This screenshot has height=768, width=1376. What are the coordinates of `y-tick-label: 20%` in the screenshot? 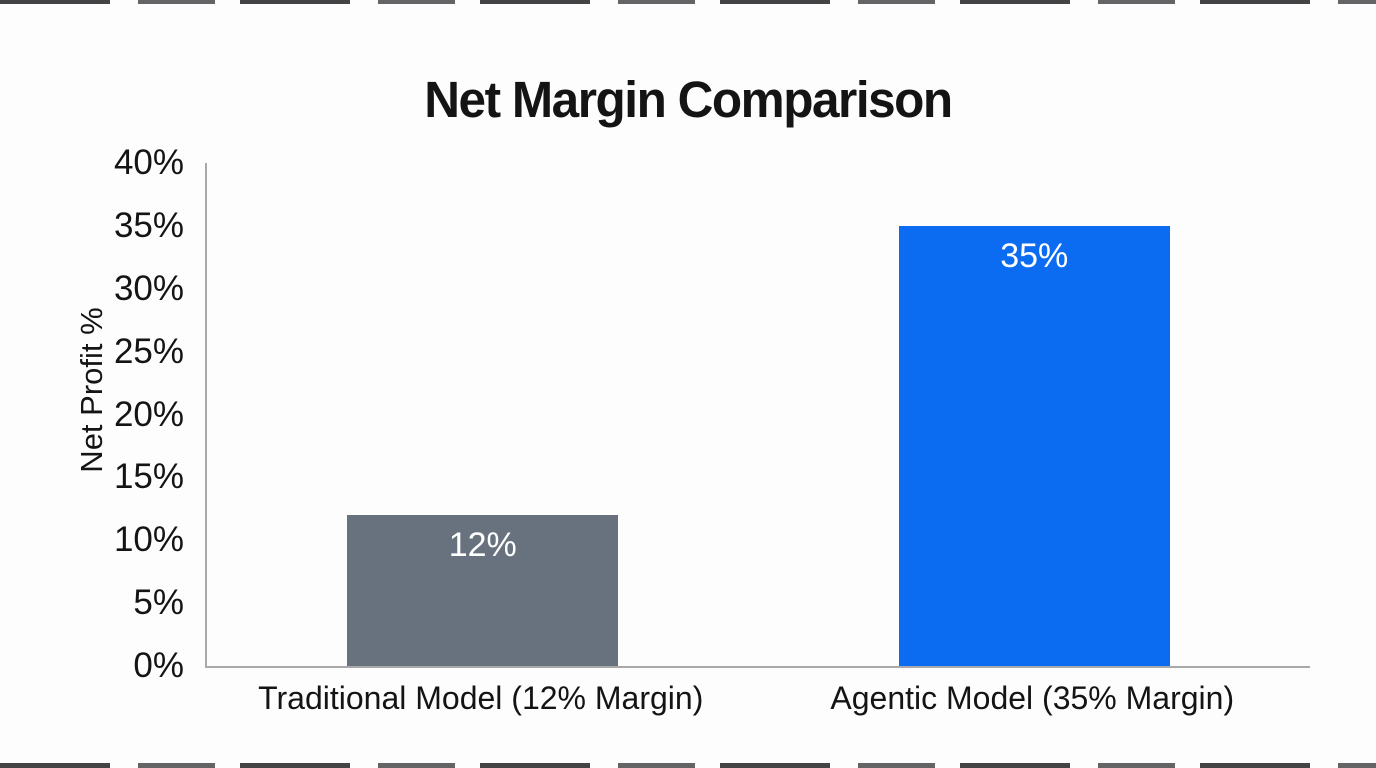 It's located at (148, 414).